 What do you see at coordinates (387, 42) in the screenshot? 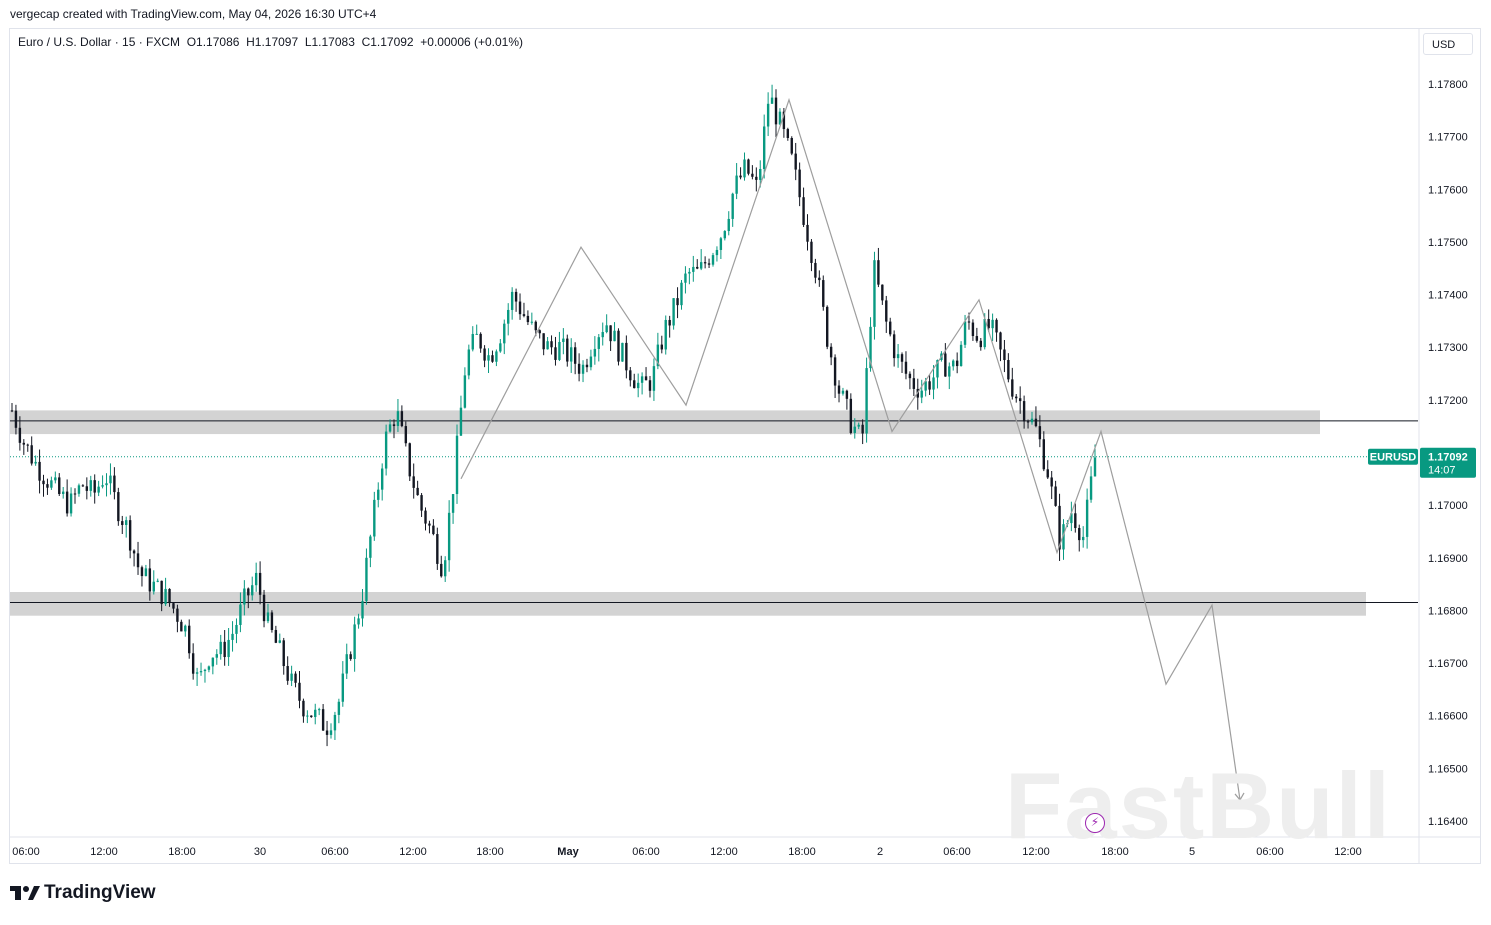
I see `ohlc-close: C1.17092` at bounding box center [387, 42].